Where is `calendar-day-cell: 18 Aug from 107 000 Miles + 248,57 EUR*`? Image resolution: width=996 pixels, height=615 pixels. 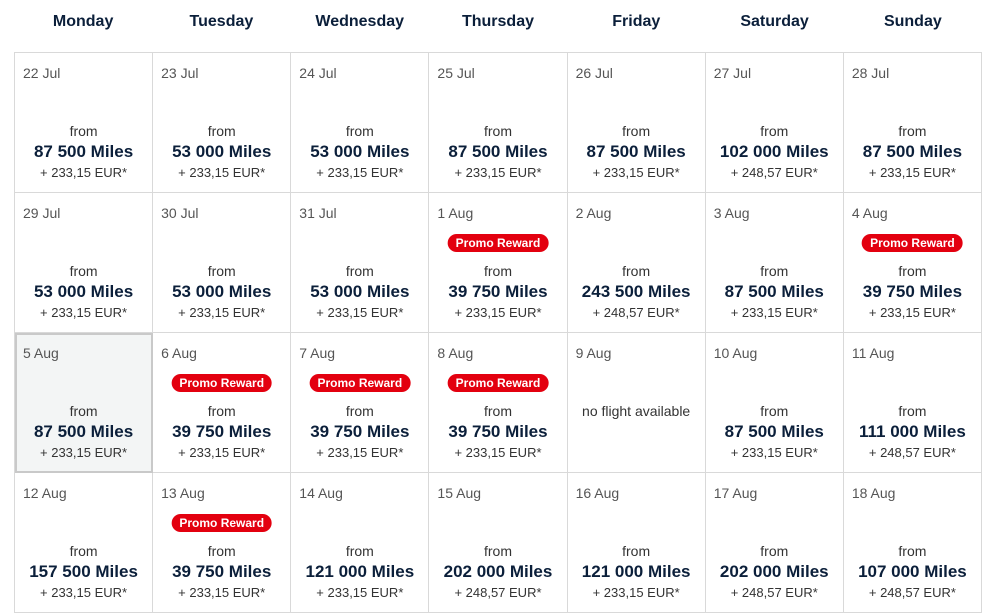 calendar-day-cell: 18 Aug from 107 000 Miles + 248,57 EUR* is located at coordinates (912, 543).